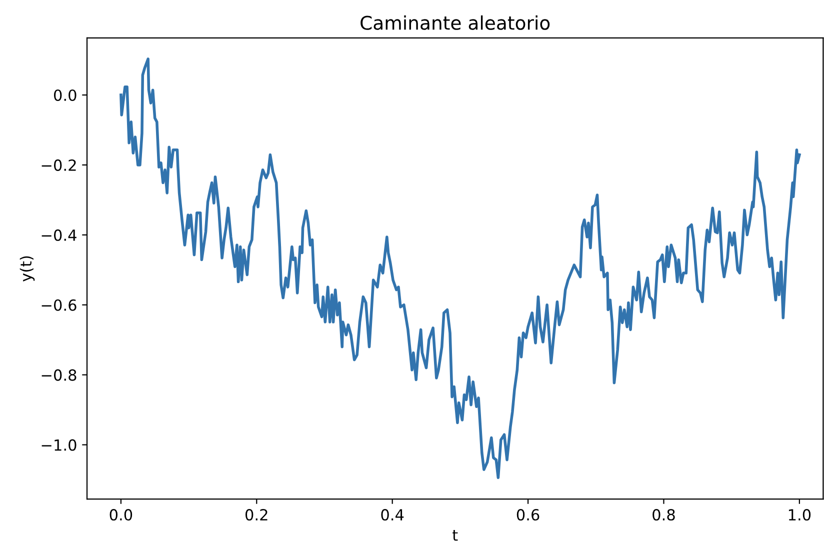 This screenshot has height=548, width=824. Describe the element at coordinates (65, 95) in the screenshot. I see `y-tick-label: 0.0` at that location.